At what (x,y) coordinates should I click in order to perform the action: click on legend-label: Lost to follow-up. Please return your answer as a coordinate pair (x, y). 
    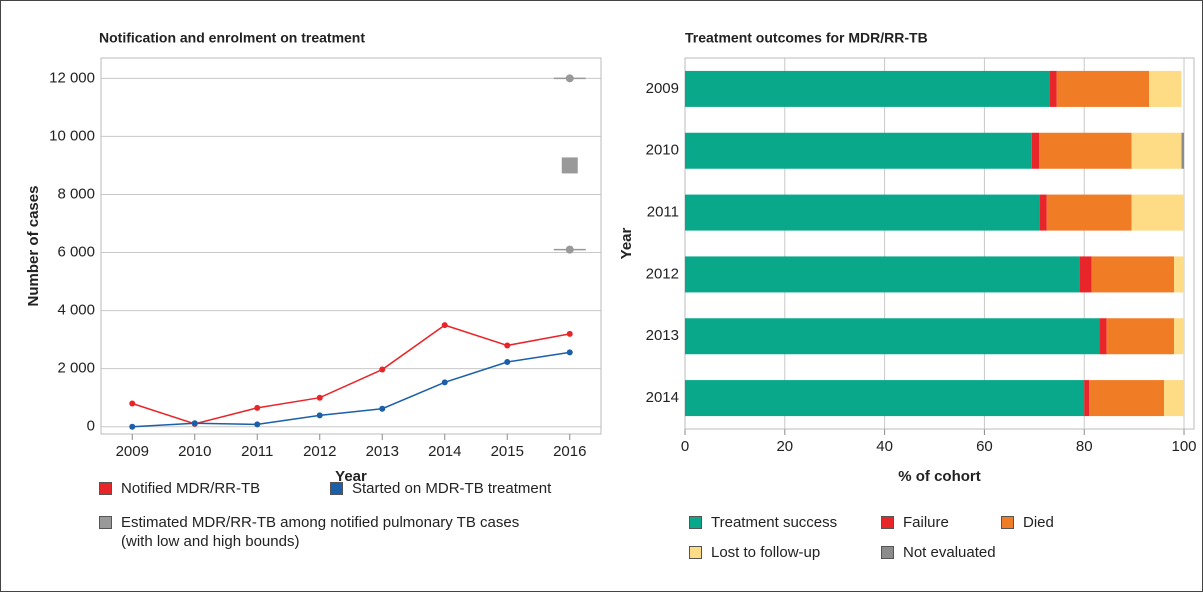
    Looking at the image, I should click on (766, 552).